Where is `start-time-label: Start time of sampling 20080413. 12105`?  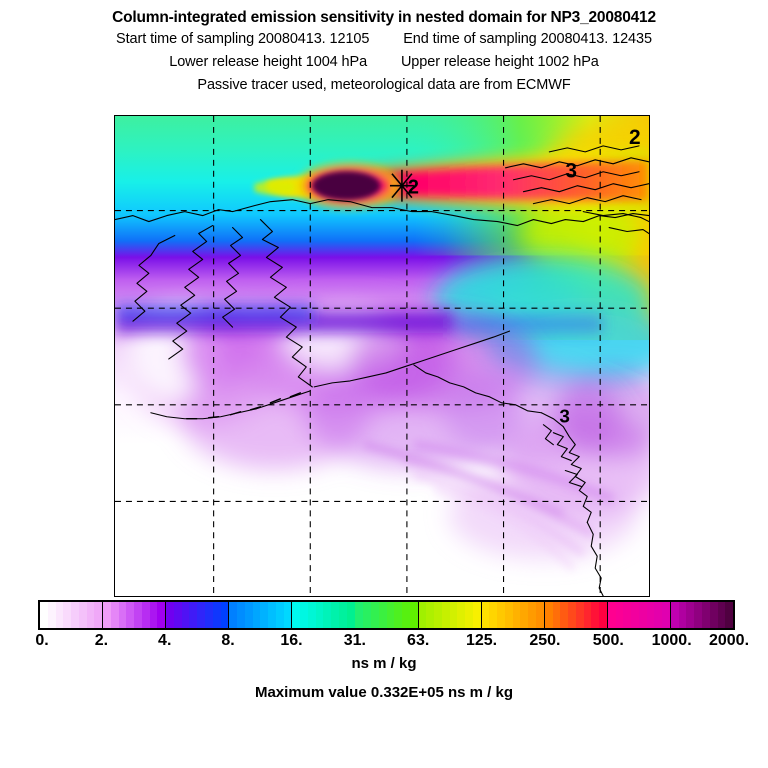 start-time-label: Start time of sampling 20080413. 12105 is located at coordinates (243, 39).